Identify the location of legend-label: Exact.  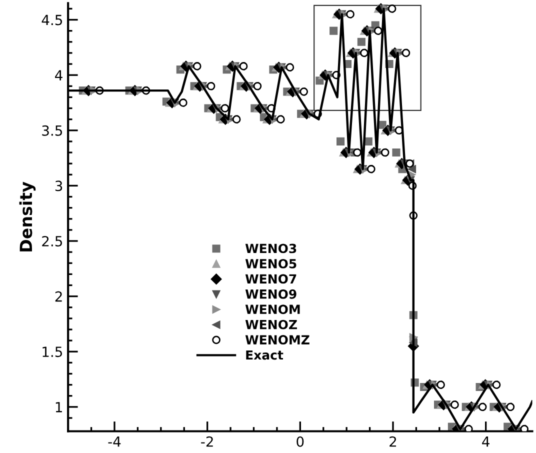
(265, 355).